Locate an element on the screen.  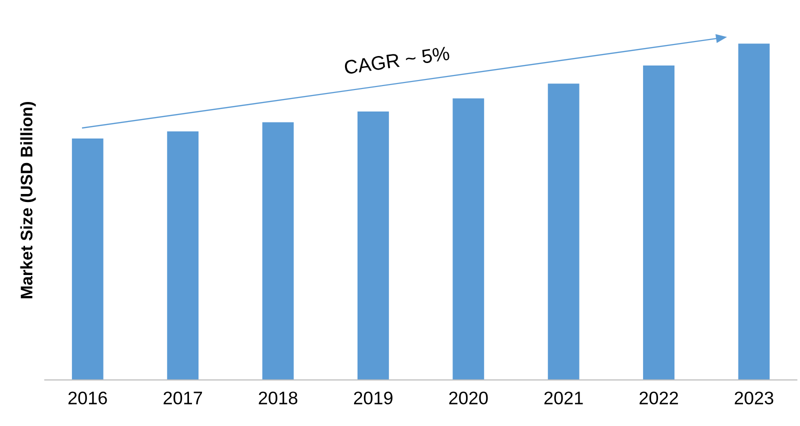
annotation: CAGR ~ 5% is located at coordinates (397, 60).